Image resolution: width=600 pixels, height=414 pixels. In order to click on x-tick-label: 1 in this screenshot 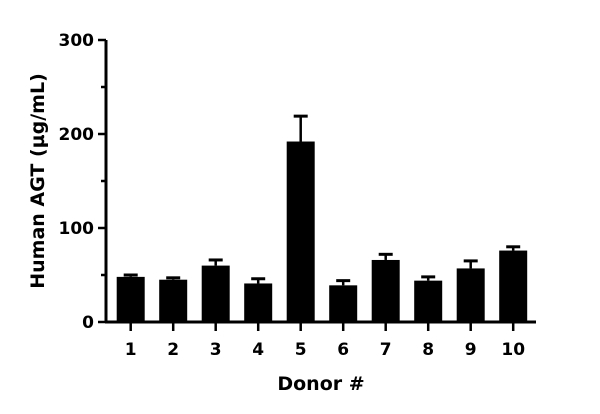, I will do `click(131, 350)`.